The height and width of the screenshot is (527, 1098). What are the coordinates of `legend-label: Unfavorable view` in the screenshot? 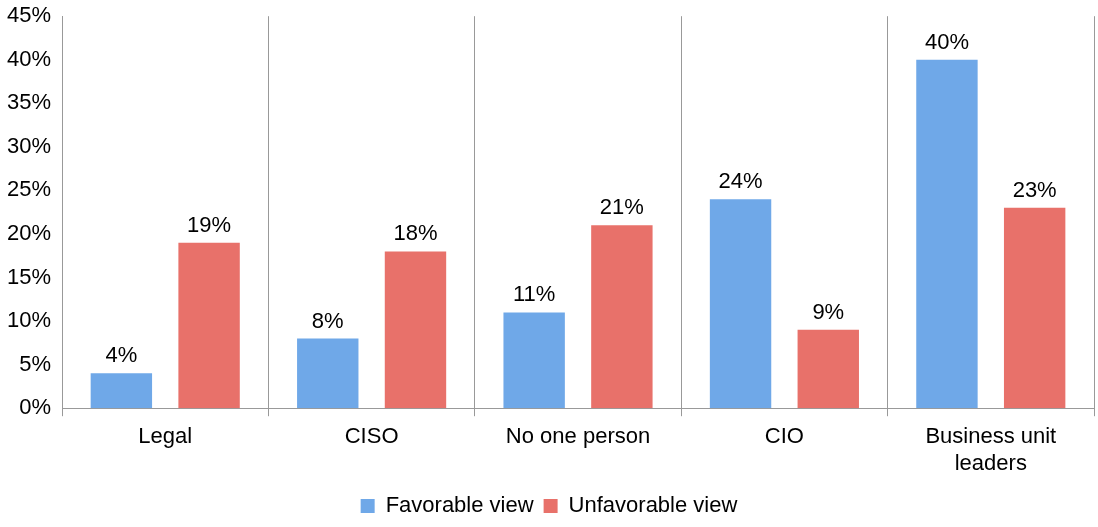 It's located at (653, 505).